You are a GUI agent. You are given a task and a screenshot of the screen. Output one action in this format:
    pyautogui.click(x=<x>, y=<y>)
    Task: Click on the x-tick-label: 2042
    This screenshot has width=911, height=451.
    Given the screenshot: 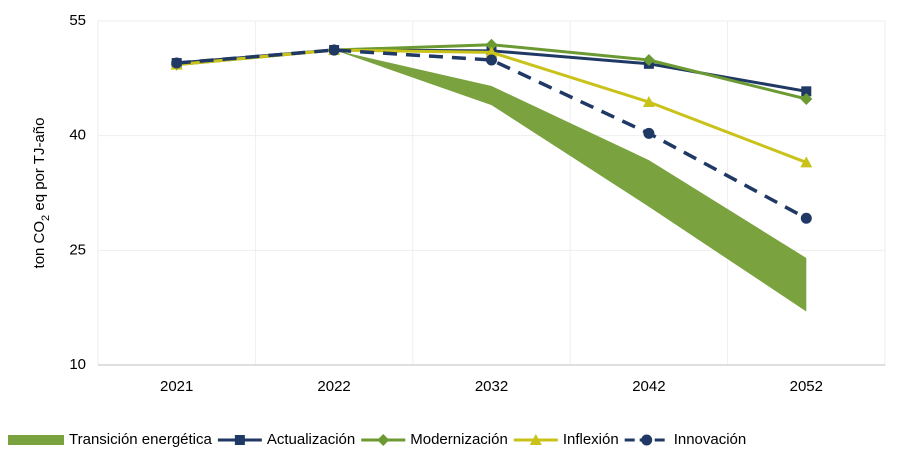 What is the action you would take?
    pyautogui.click(x=648, y=386)
    